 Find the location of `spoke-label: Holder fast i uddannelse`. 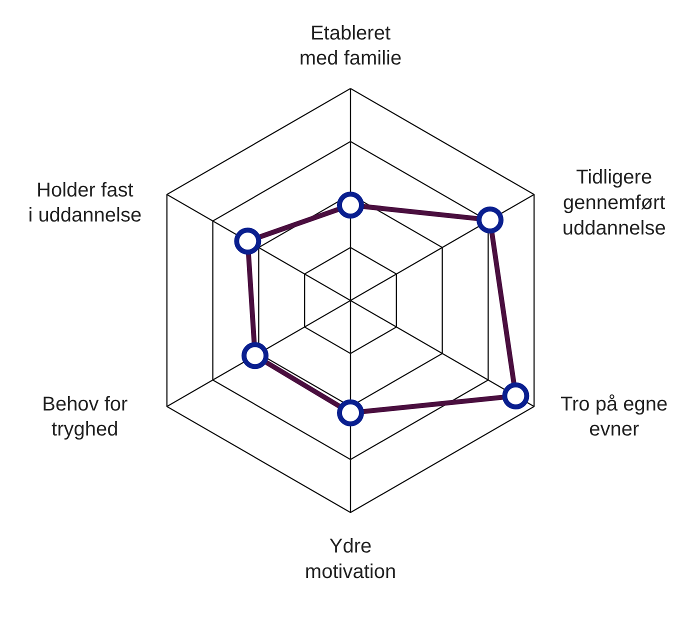

spoke-label: Holder fast i uddannelse is located at coordinates (85, 203).